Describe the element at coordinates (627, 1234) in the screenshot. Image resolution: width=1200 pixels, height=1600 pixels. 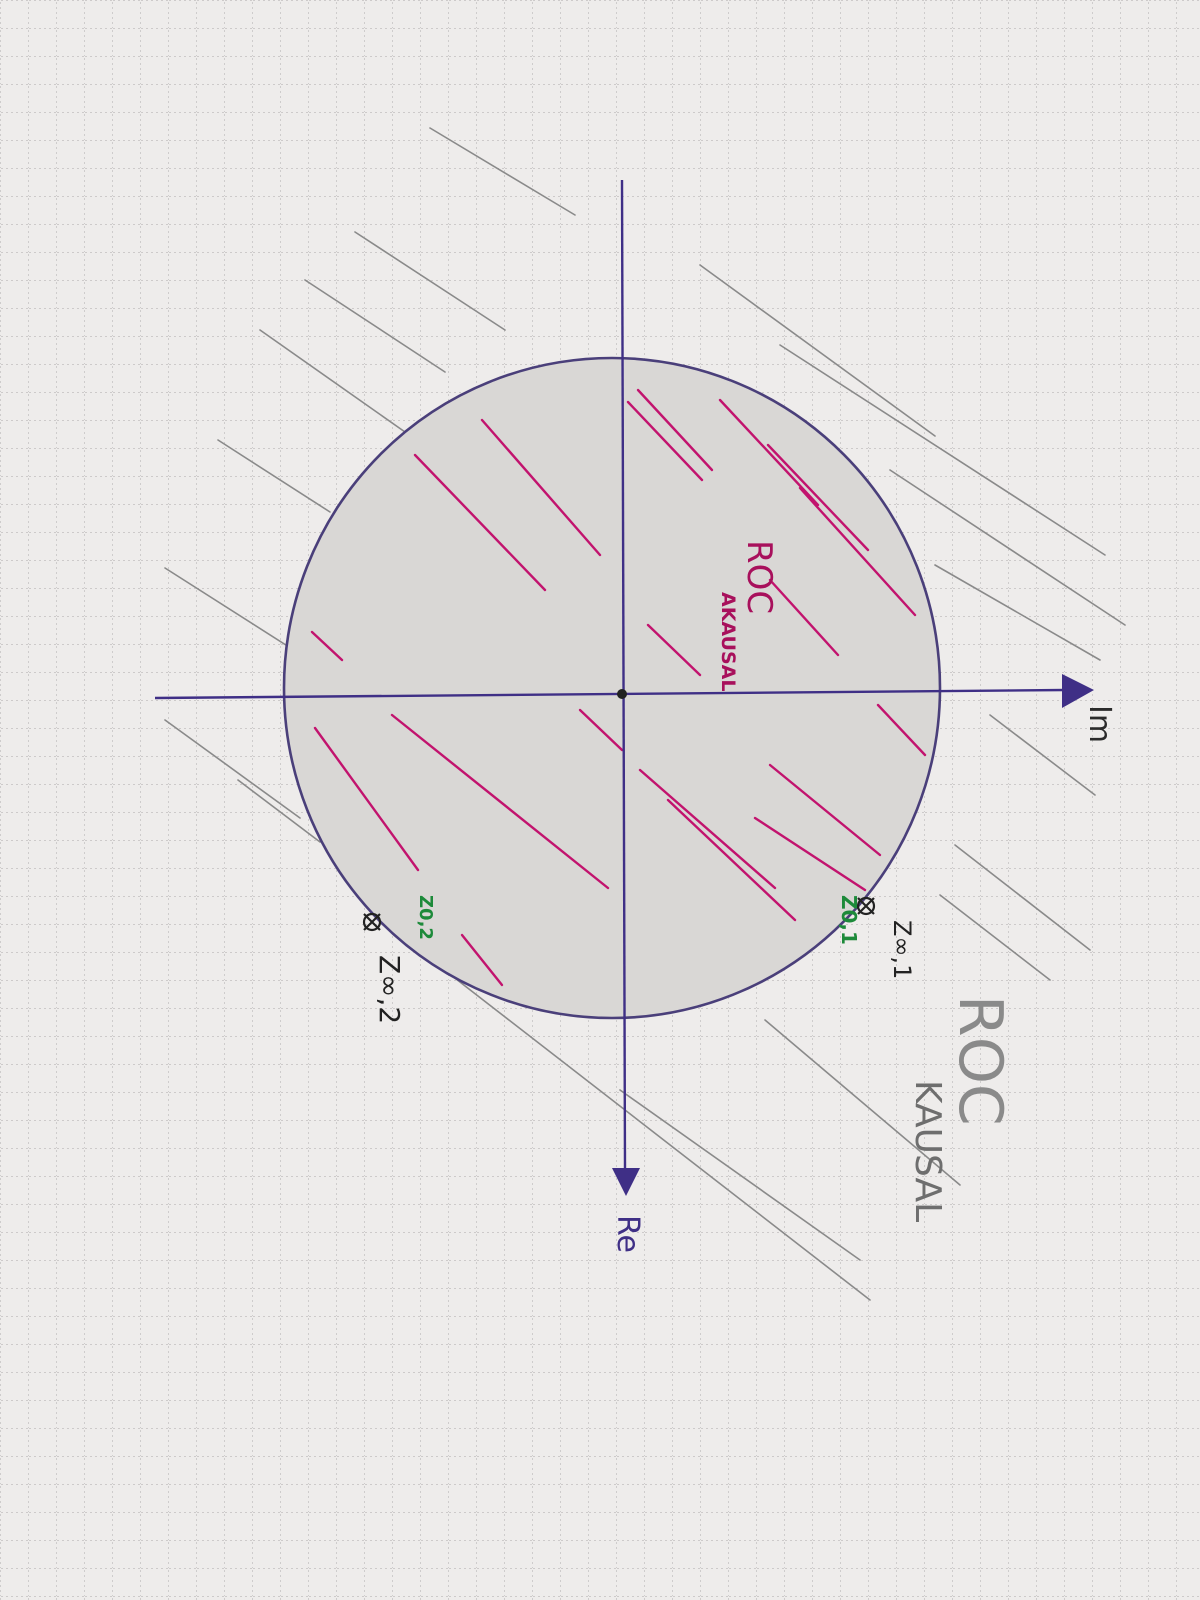
I see `real-axis-label: Re` at that location.